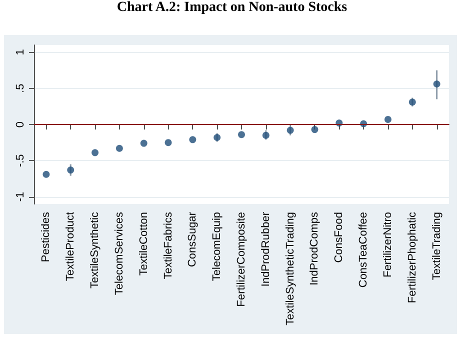 The image size is (464, 339). I want to click on x-tick-label: TextileFabrics, so click(168, 246).